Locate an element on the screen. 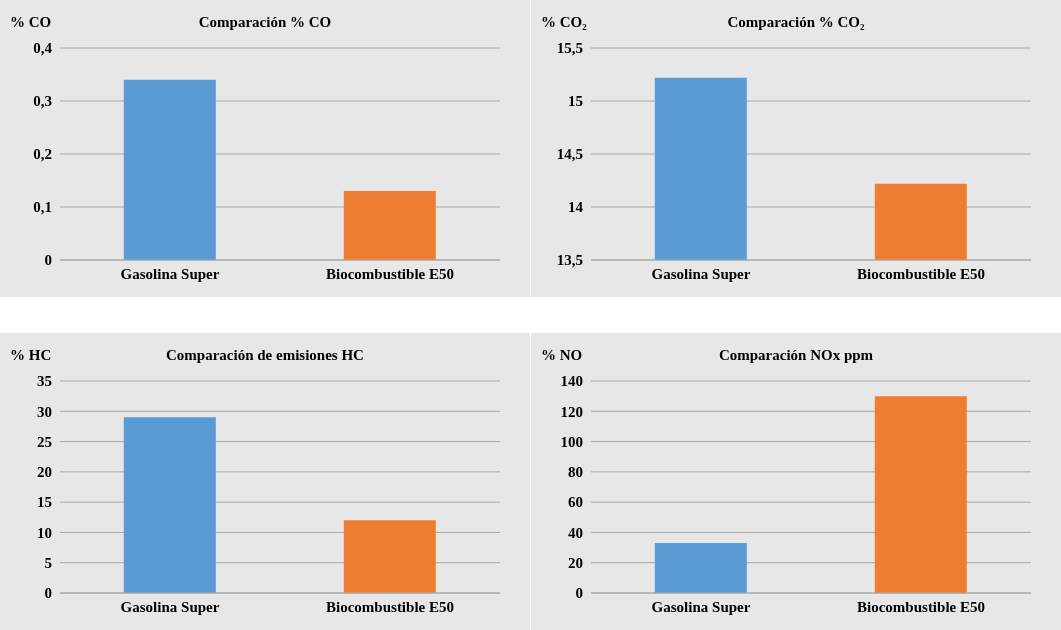  y-tick-label: 0,2 is located at coordinates (42, 154).